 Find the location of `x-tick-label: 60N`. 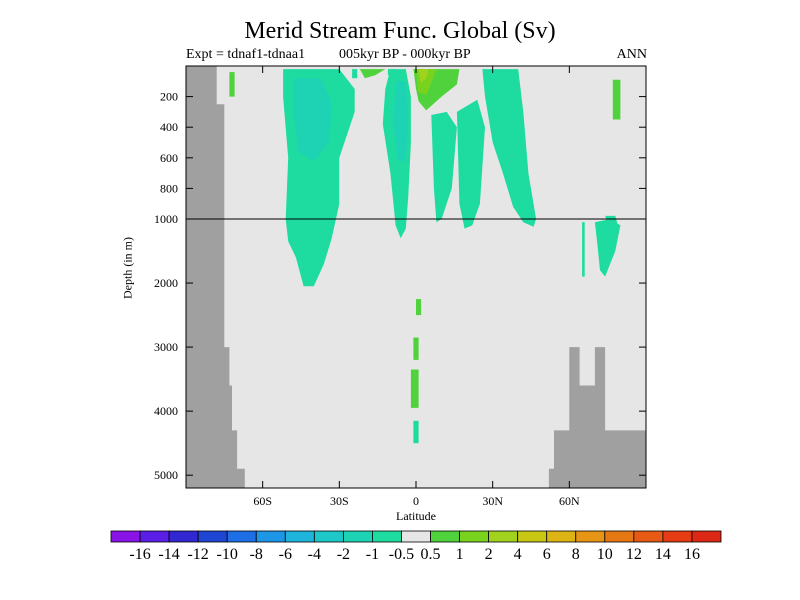

x-tick-label: 60N is located at coordinates (569, 501).